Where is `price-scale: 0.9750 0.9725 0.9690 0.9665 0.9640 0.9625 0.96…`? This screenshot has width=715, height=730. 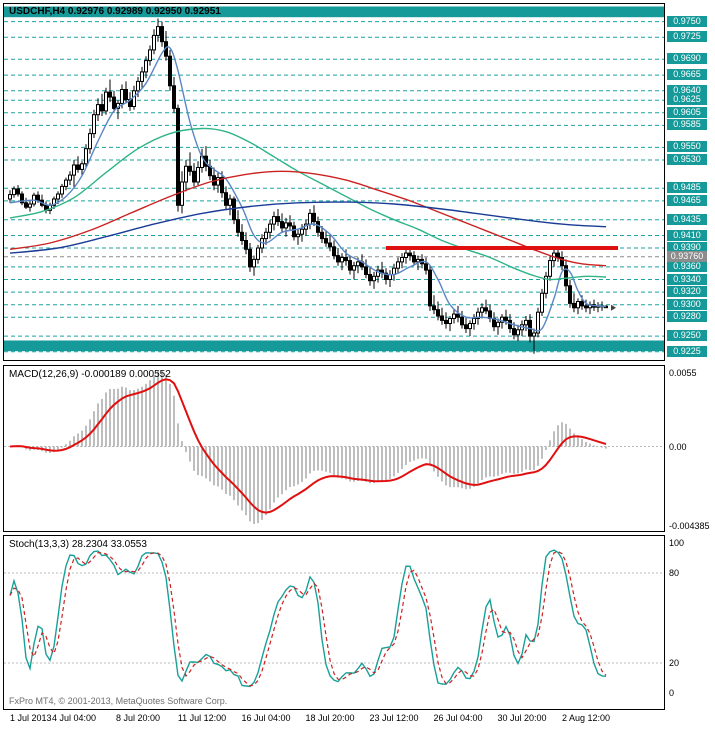 price-scale: 0.9750 0.9725 0.9690 0.9665 0.9640 0.9625 0.96… is located at coordinates (691, 182).